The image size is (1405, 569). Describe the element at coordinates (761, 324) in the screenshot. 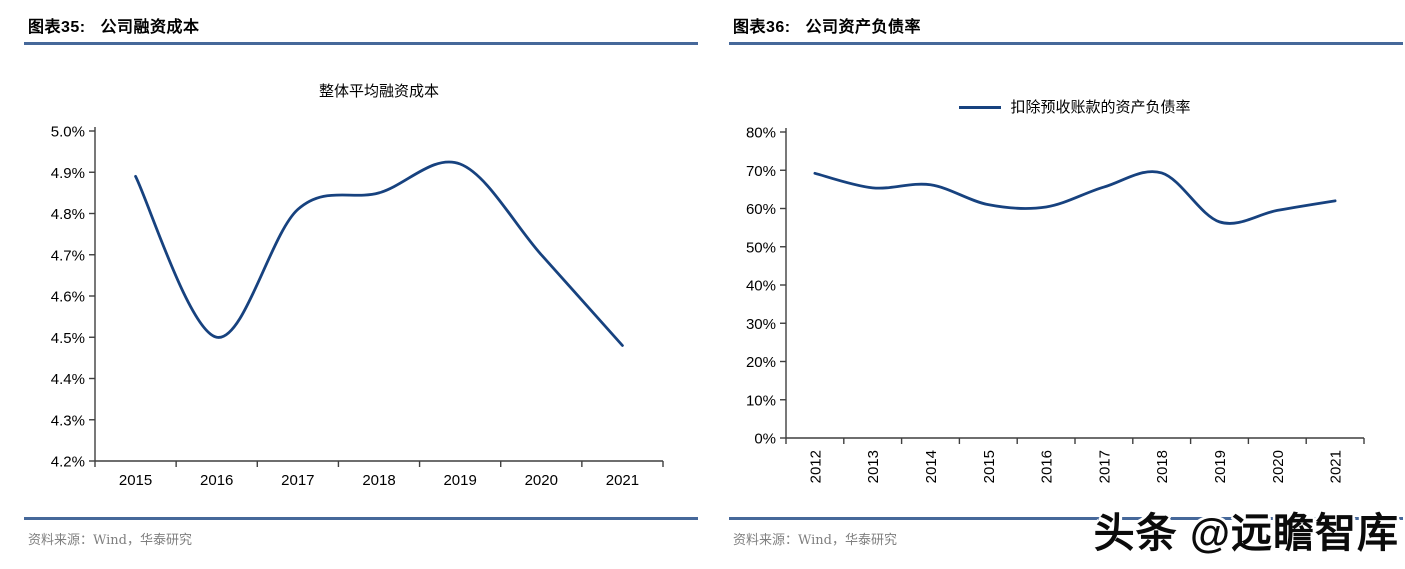

I see `y-tick-label: 30%` at that location.